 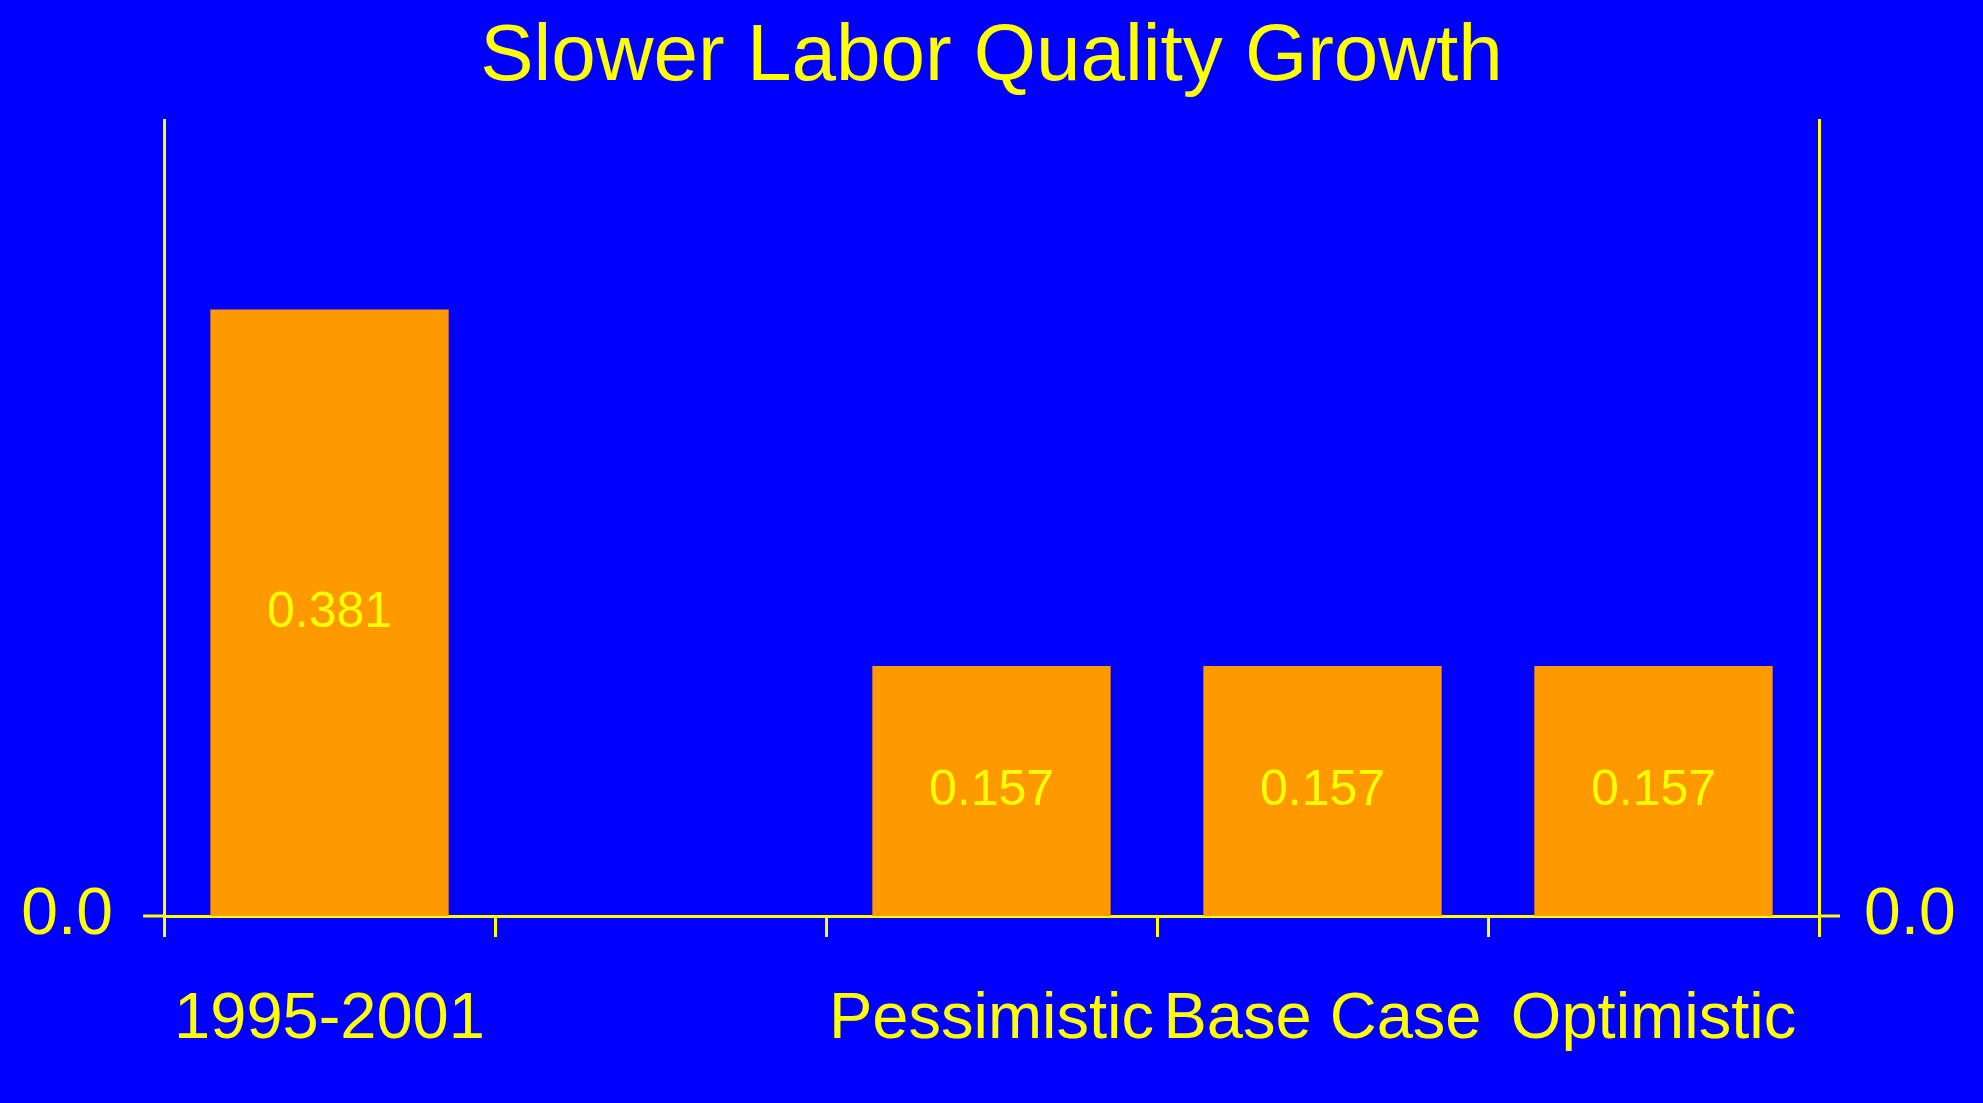 What do you see at coordinates (991, 1015) in the screenshot?
I see `x-tick-label: Pessimistic` at bounding box center [991, 1015].